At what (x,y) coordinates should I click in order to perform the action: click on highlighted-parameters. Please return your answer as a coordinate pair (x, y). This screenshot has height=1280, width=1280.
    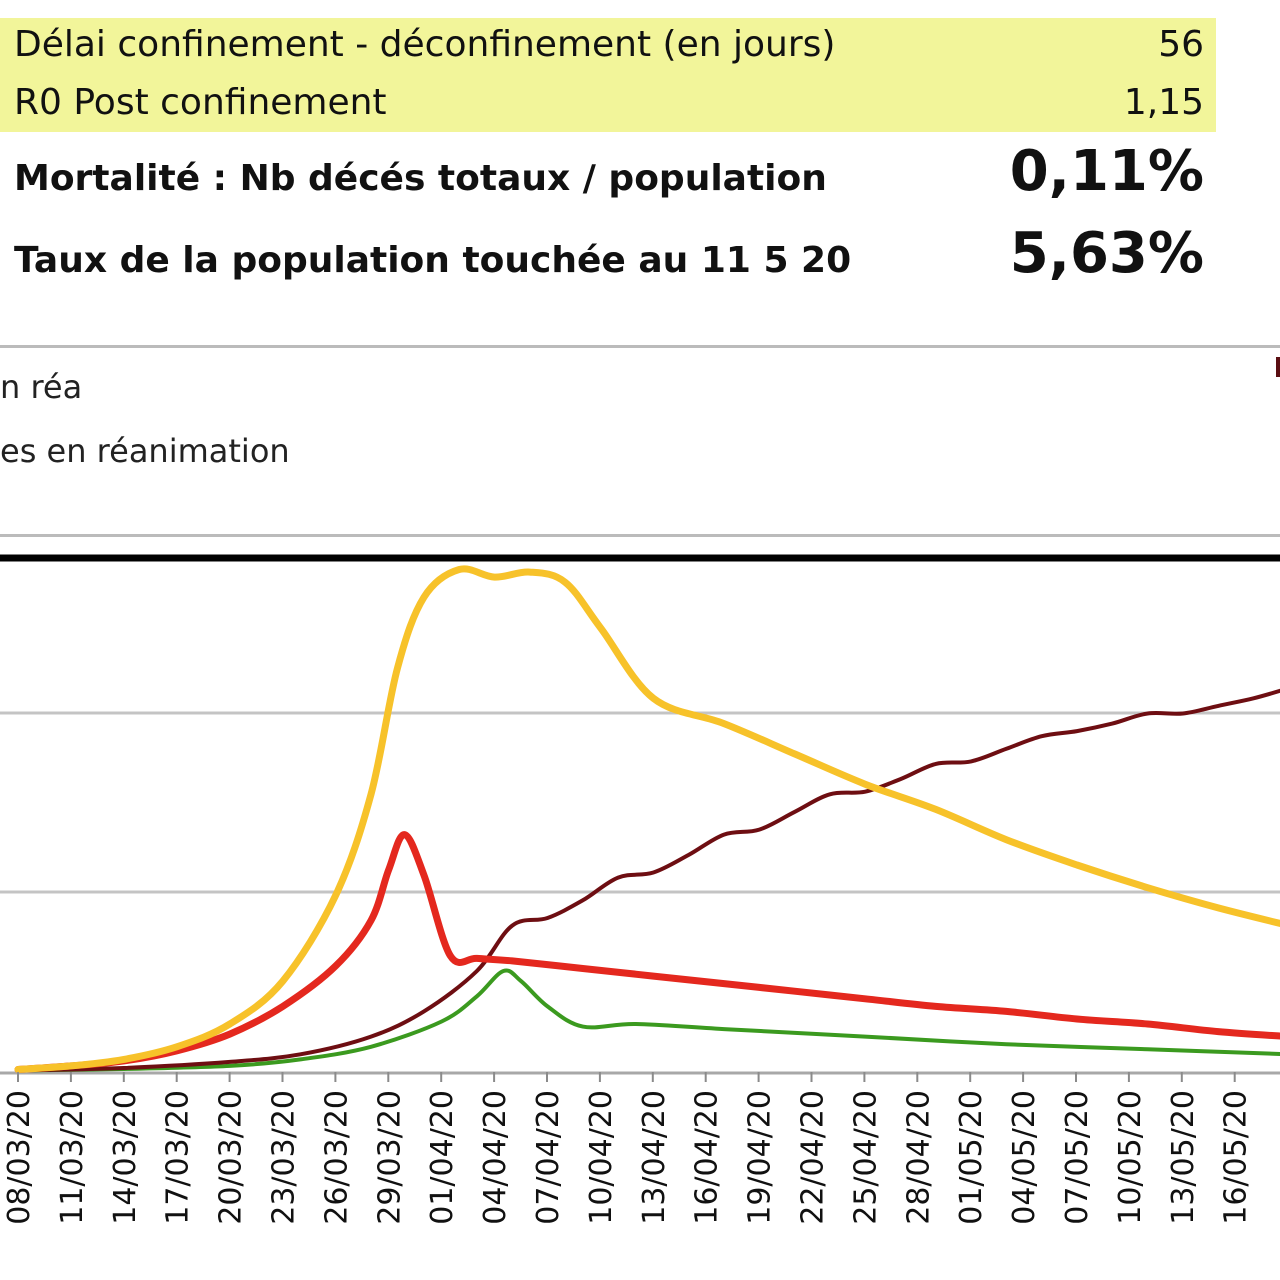
    Looking at the image, I should click on (608, 75).